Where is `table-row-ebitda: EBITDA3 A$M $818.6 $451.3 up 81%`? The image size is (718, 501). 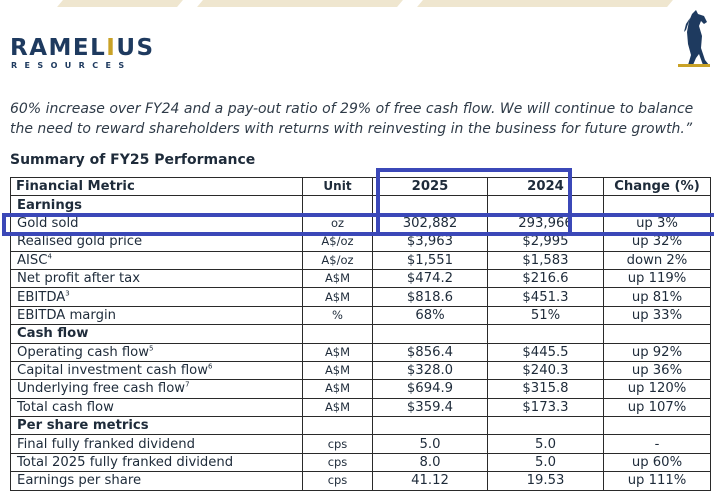
table-row-ebitda: EBITDA3 A$M $818.6 $451.3 up 81% is located at coordinates (360, 297).